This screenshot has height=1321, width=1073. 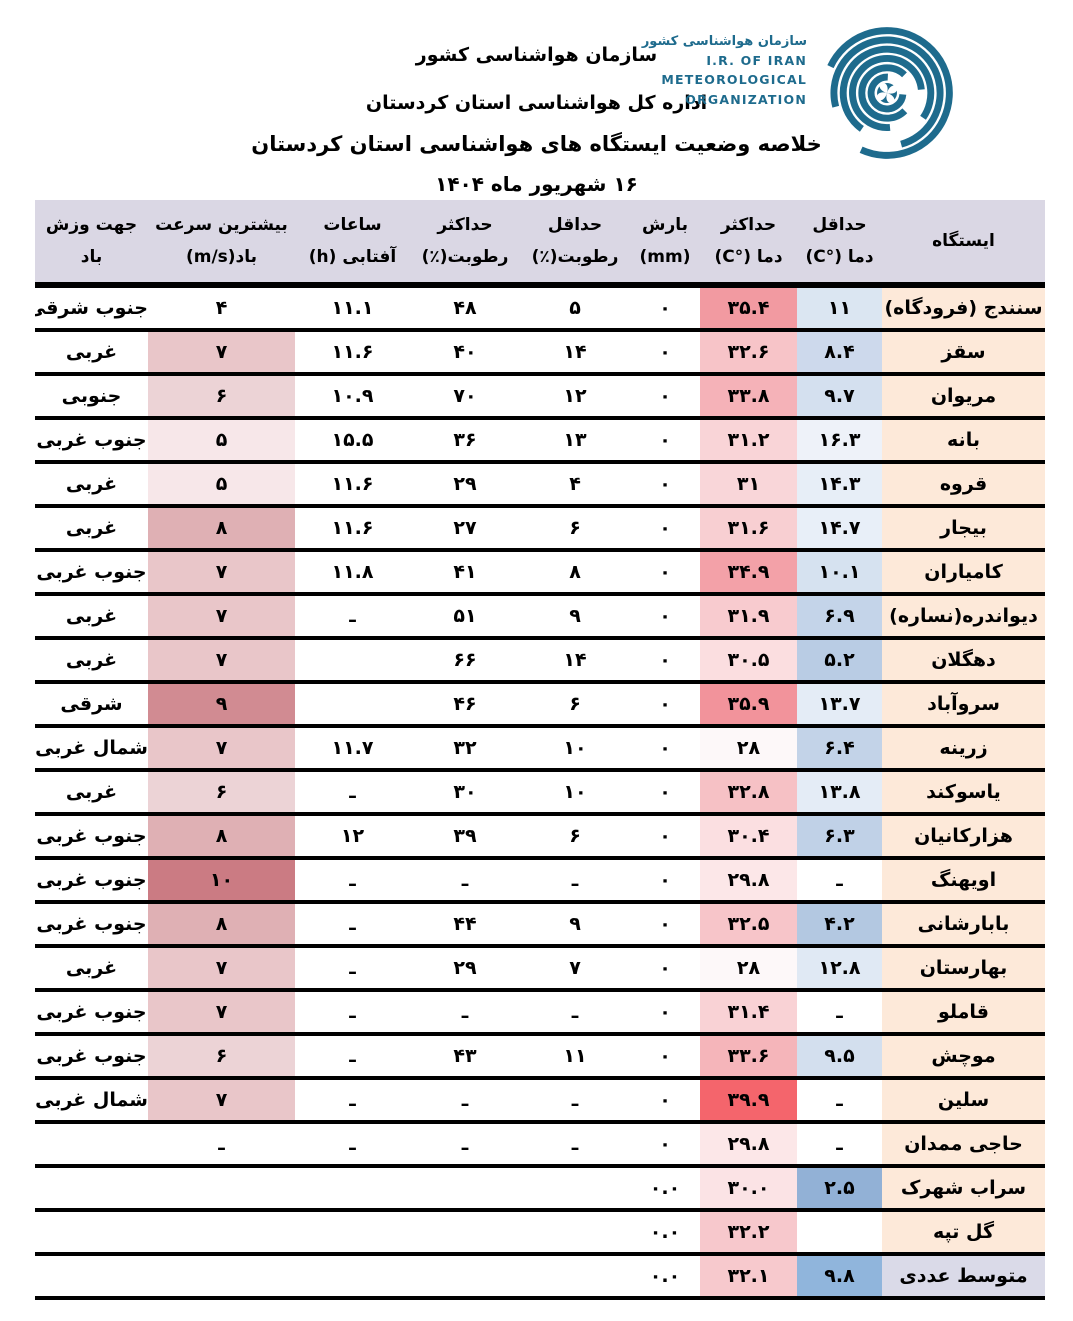 I want to click on table-row: سنندج (فرودگاه) ۱۱ ۳۵.۴ ۰ ۵ ۴۸ ۱۱.۱ ۴ جنوب شرقی, so click(x=540, y=308).